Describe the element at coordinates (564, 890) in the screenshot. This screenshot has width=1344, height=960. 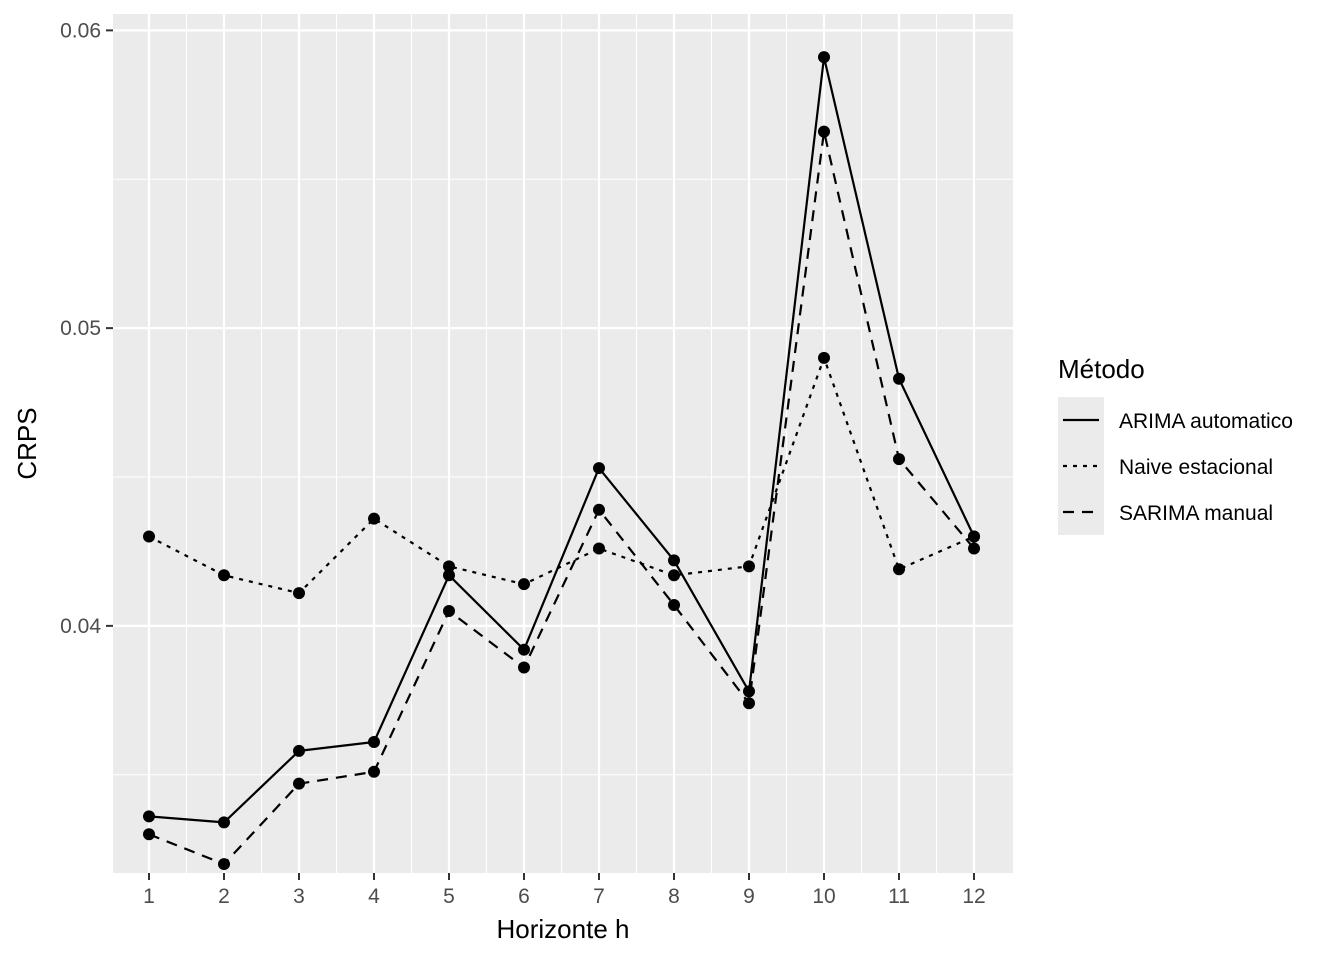
I see `x-axis: 1 2 3 4 5 6 7 8 9 10 11 12` at that location.